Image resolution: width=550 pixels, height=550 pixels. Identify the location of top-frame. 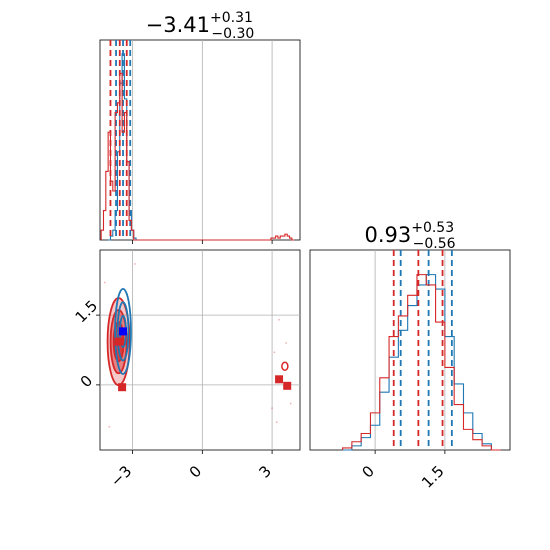
(200, 140).